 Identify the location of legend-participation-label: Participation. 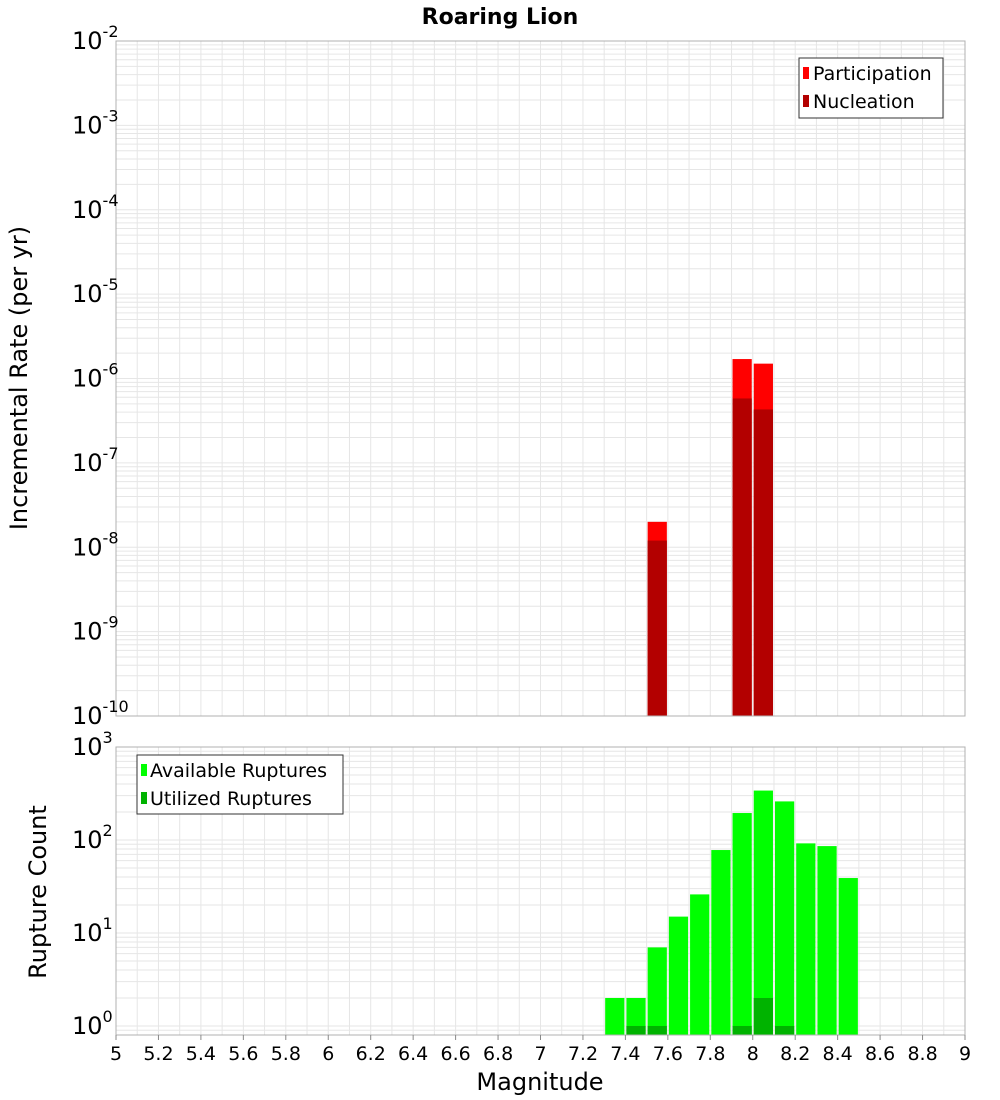
(872, 74).